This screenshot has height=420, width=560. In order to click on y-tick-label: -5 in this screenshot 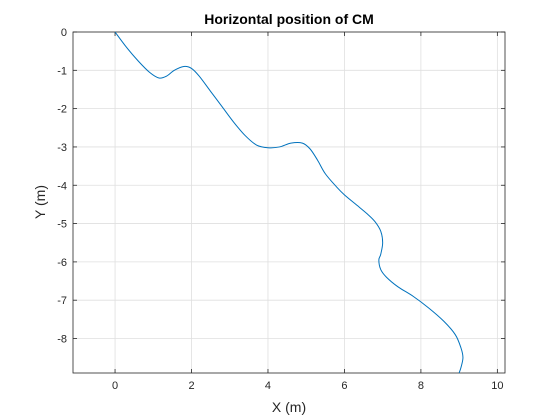, I will do `click(62, 225)`.